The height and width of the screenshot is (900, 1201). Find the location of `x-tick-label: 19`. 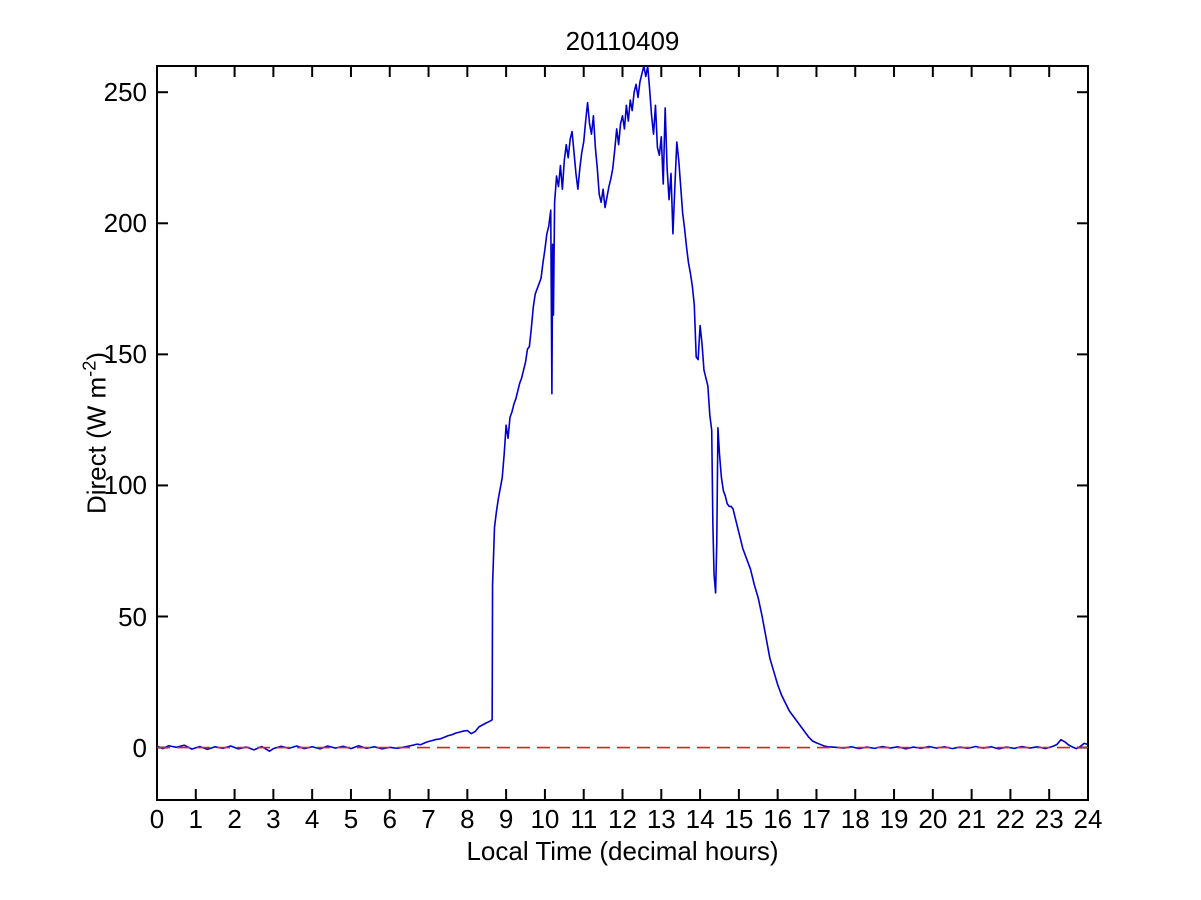

x-tick-label: 19 is located at coordinates (894, 819).